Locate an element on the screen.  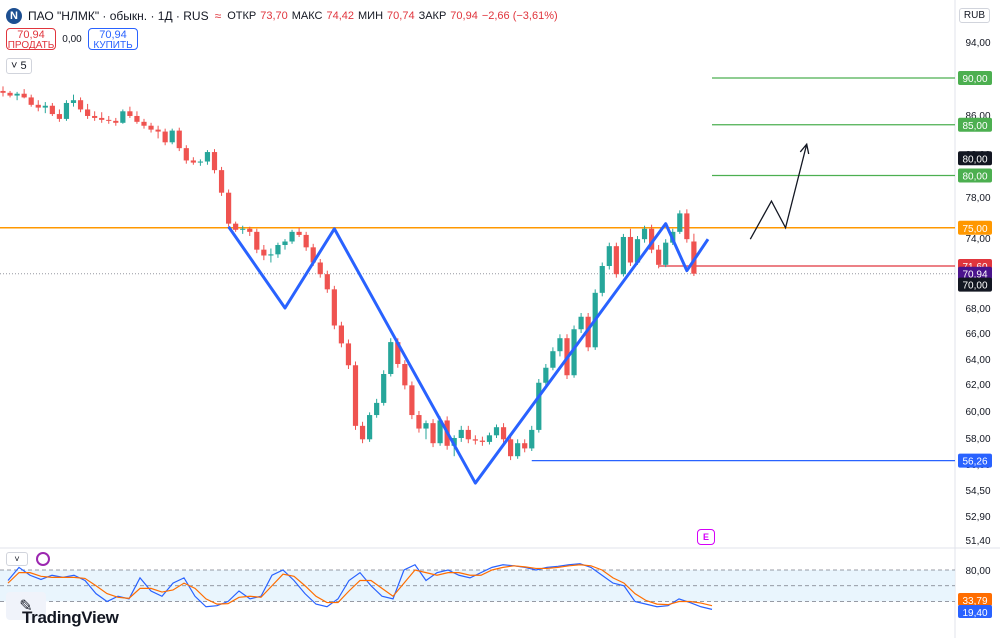
oscillator-value-text: 33,79 is located at coordinates (974, 601).